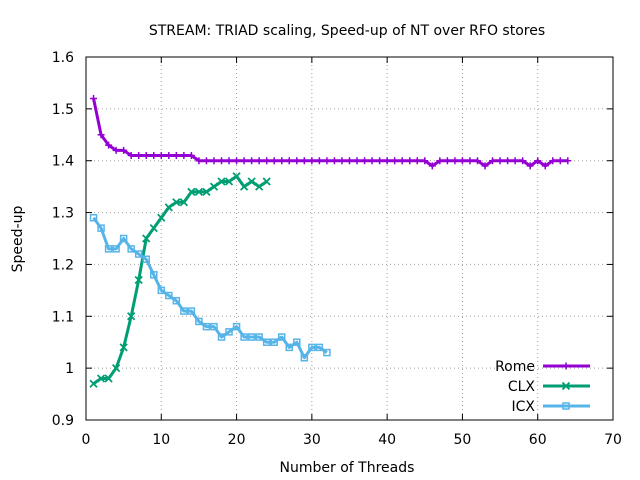 The height and width of the screenshot is (480, 640). I want to click on series-line-icx, so click(210, 288).